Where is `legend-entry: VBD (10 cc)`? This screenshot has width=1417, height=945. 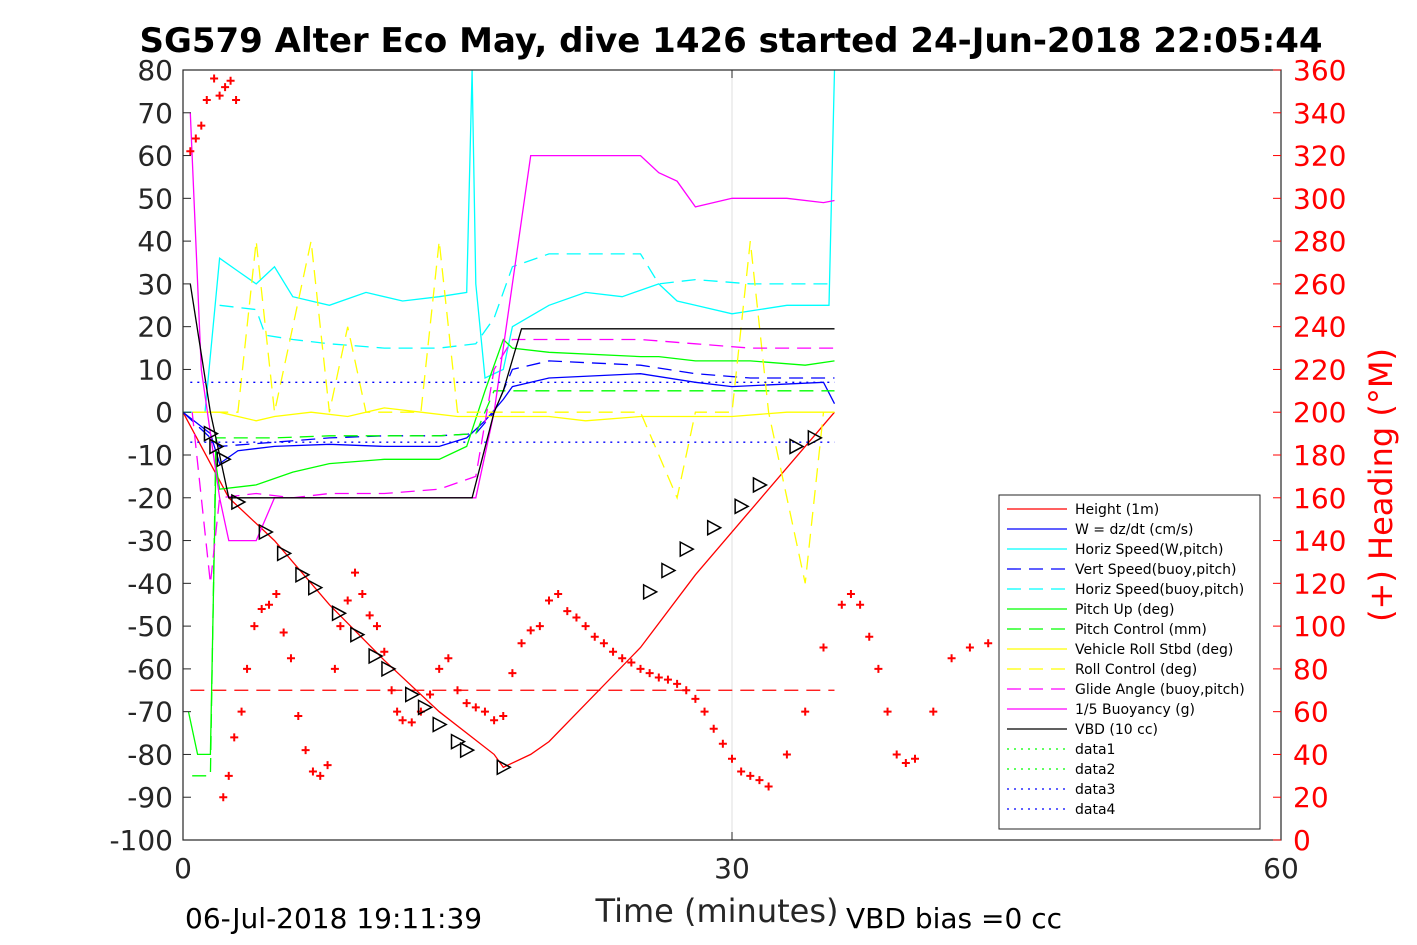 legend-entry: VBD (10 cc) is located at coordinates (1116, 730).